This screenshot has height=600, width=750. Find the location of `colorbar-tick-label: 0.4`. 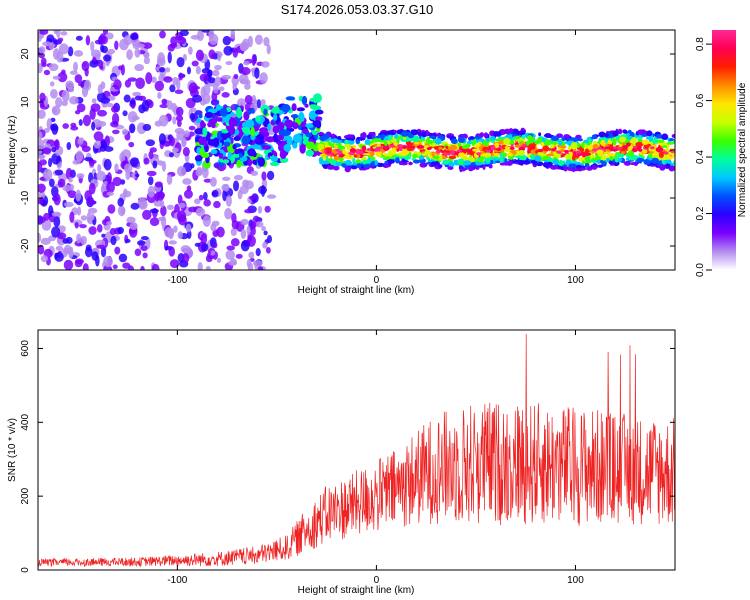

colorbar-tick-label: 0.4 is located at coordinates (700, 157).